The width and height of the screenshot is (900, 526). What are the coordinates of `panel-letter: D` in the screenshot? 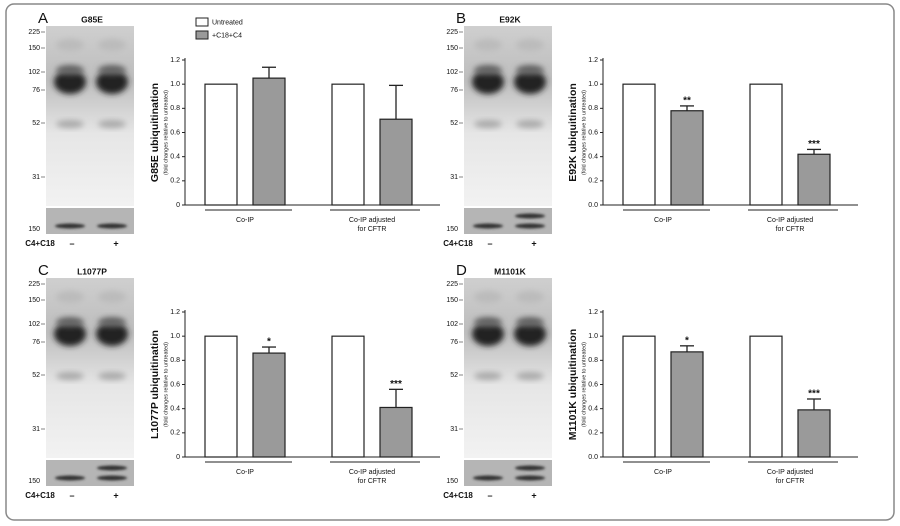 It's located at (461, 270).